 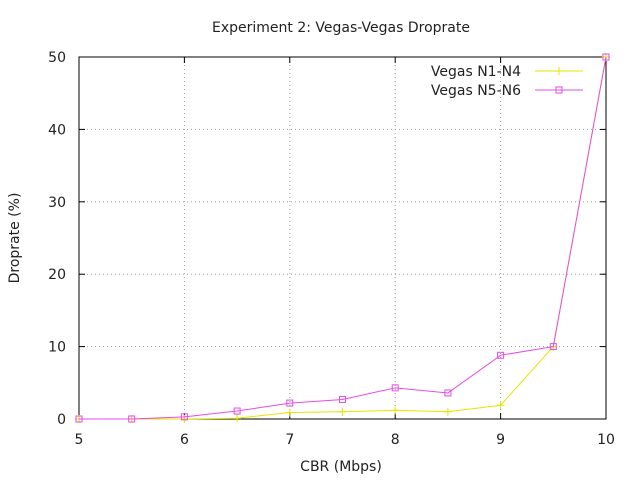 What do you see at coordinates (341, 467) in the screenshot?
I see `x-axis-label: CBR (Mbps)` at bounding box center [341, 467].